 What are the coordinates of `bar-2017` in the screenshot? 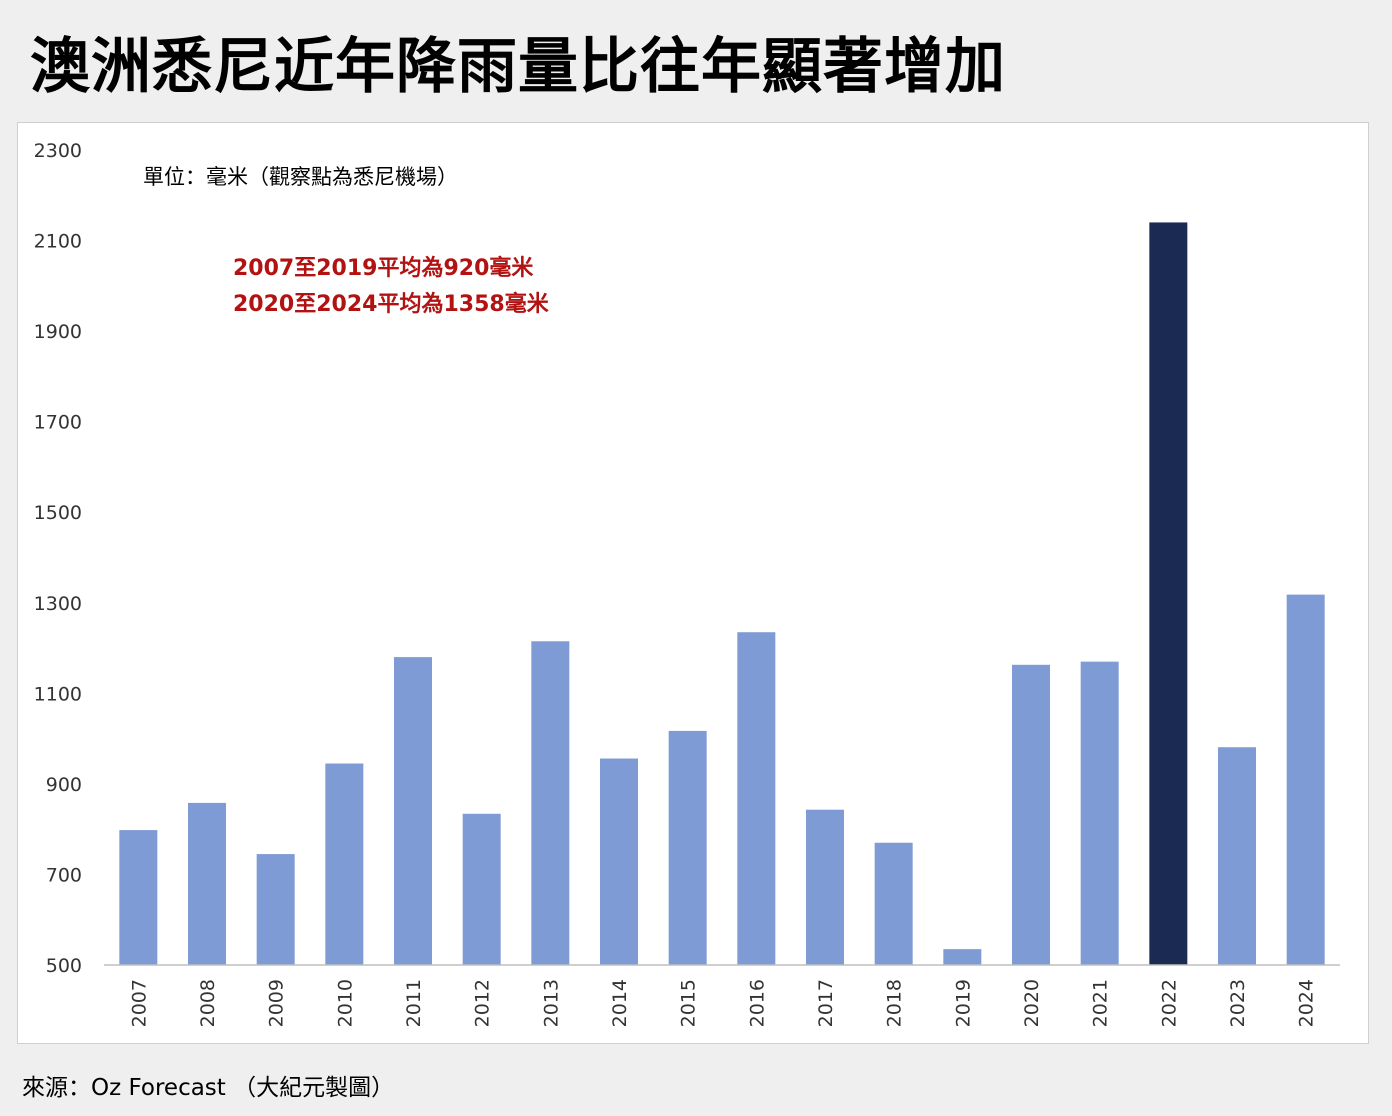 It's located at (825, 887).